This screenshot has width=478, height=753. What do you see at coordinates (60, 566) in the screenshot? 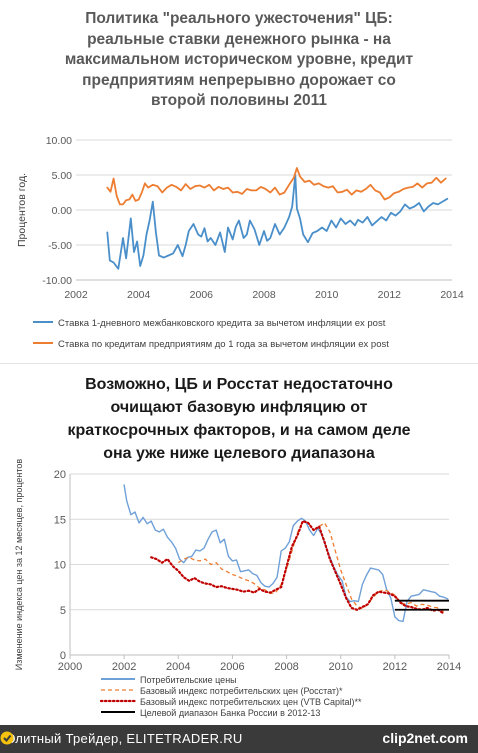
I see `y-tick-label: 10` at bounding box center [60, 566].